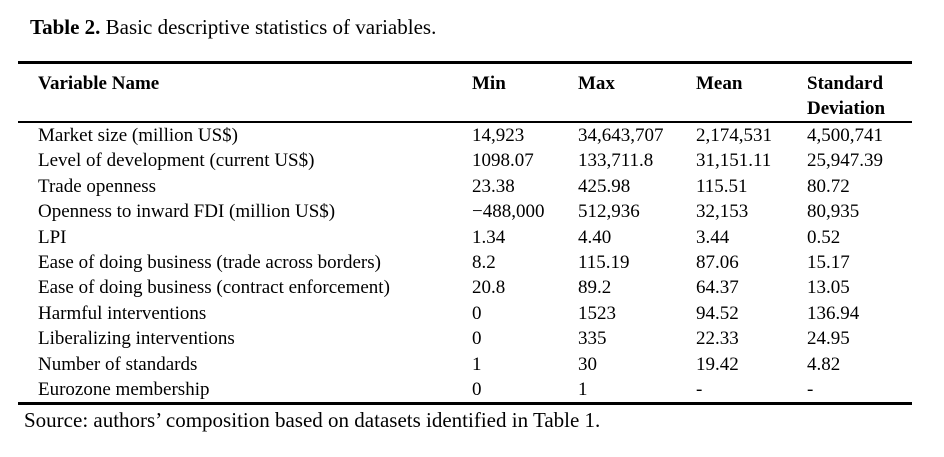  Describe the element at coordinates (493, 186) in the screenshot. I see `cell-min: 23.38` at that location.